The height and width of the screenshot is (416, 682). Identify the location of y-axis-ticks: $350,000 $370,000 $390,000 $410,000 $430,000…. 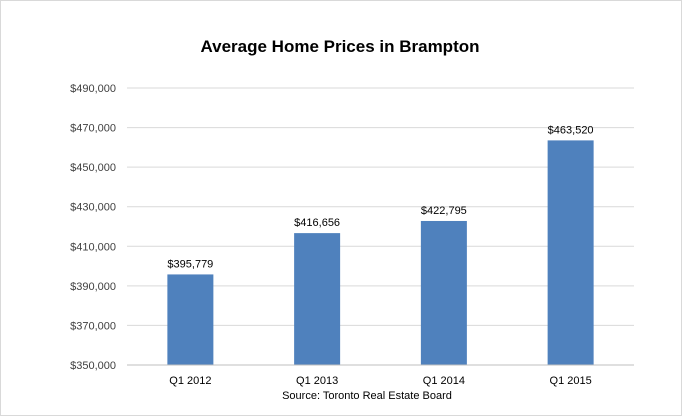
(93, 227).